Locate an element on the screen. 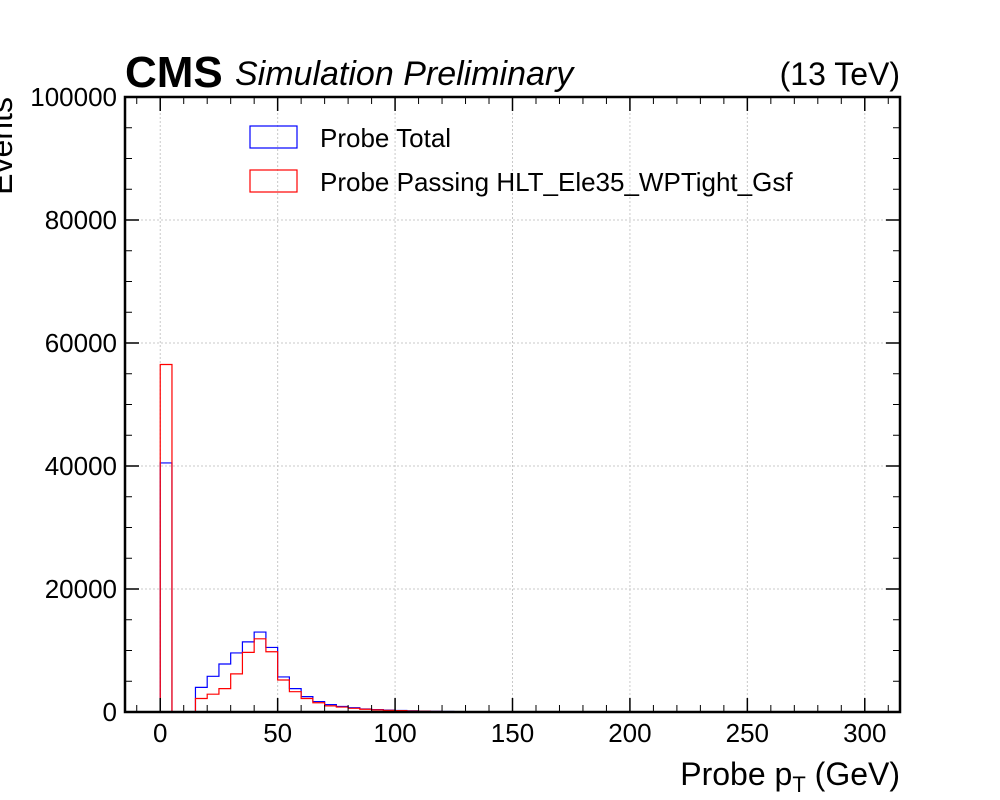  series-1-step-line is located at coordinates (307, 538).